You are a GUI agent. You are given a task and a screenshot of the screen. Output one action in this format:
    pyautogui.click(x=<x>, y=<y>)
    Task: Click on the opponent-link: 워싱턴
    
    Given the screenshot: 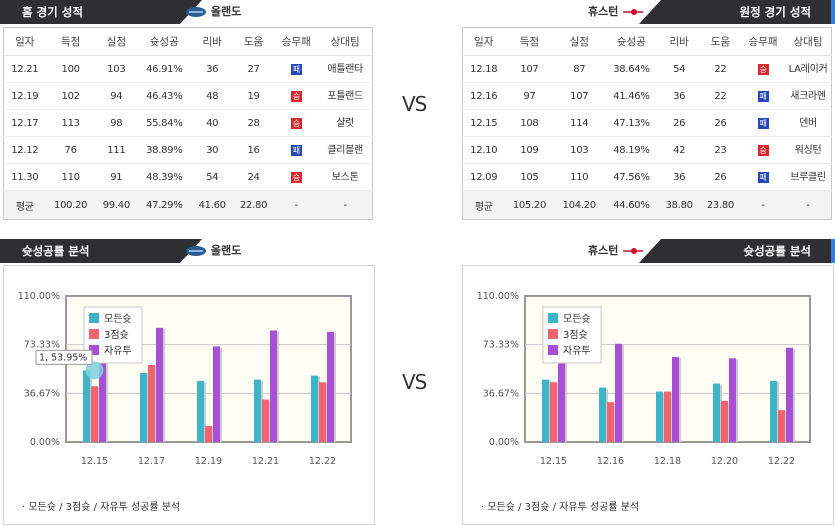 What is the action you would take?
    pyautogui.click(x=808, y=150)
    